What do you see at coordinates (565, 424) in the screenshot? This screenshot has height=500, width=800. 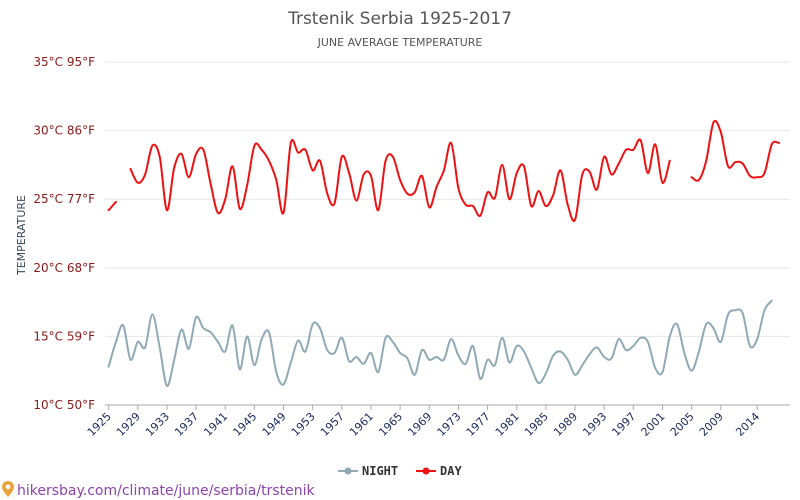 I see `x-tick-label: 1989` at bounding box center [565, 424].